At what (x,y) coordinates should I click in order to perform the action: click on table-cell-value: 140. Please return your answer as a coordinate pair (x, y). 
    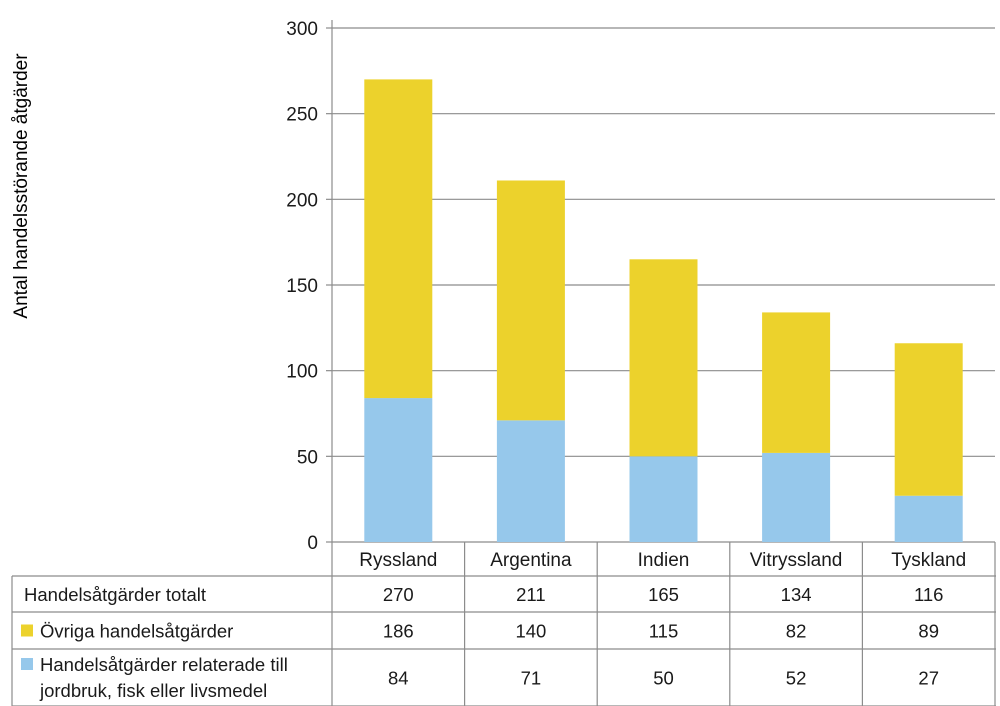
    Looking at the image, I should click on (530, 631).